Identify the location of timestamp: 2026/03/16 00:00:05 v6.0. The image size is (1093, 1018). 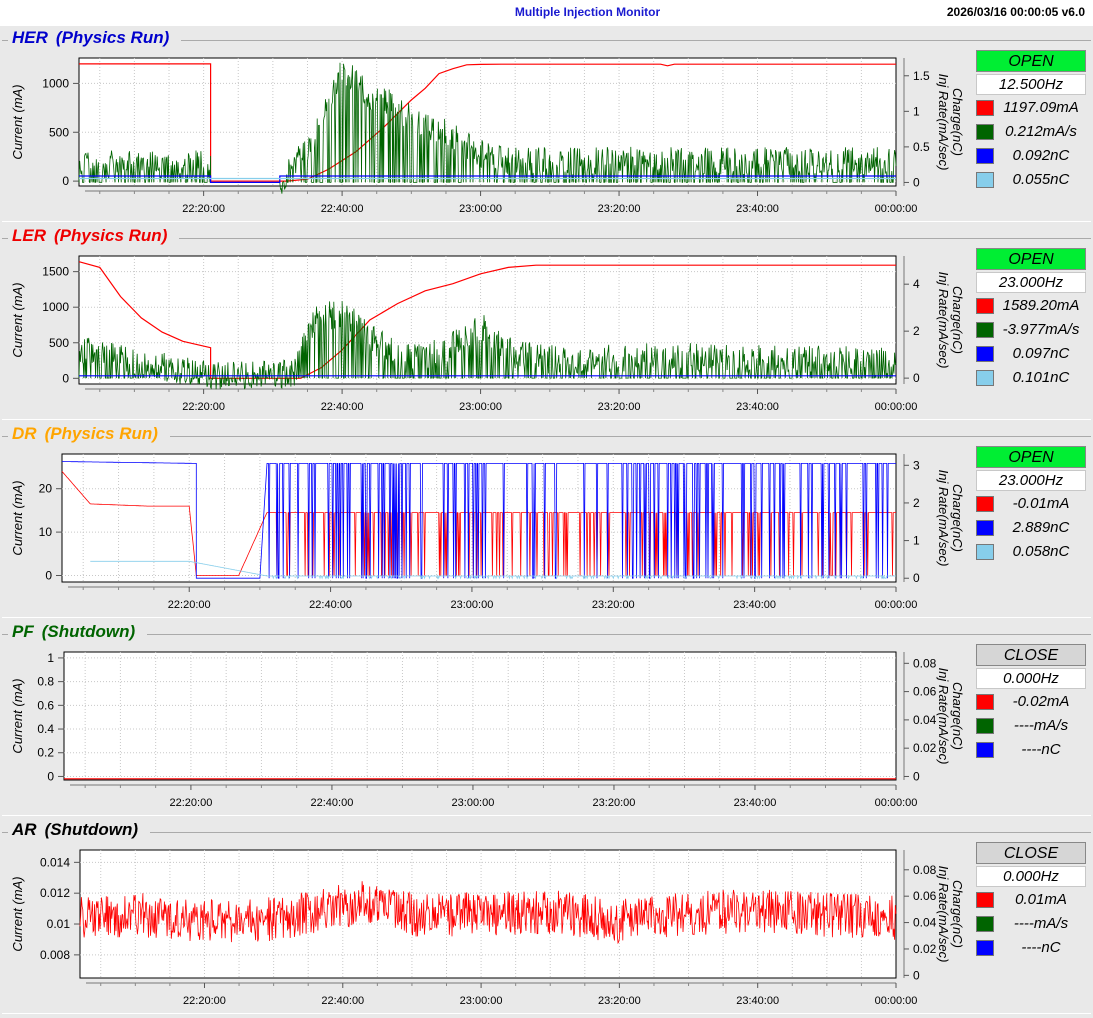
(1015, 12).